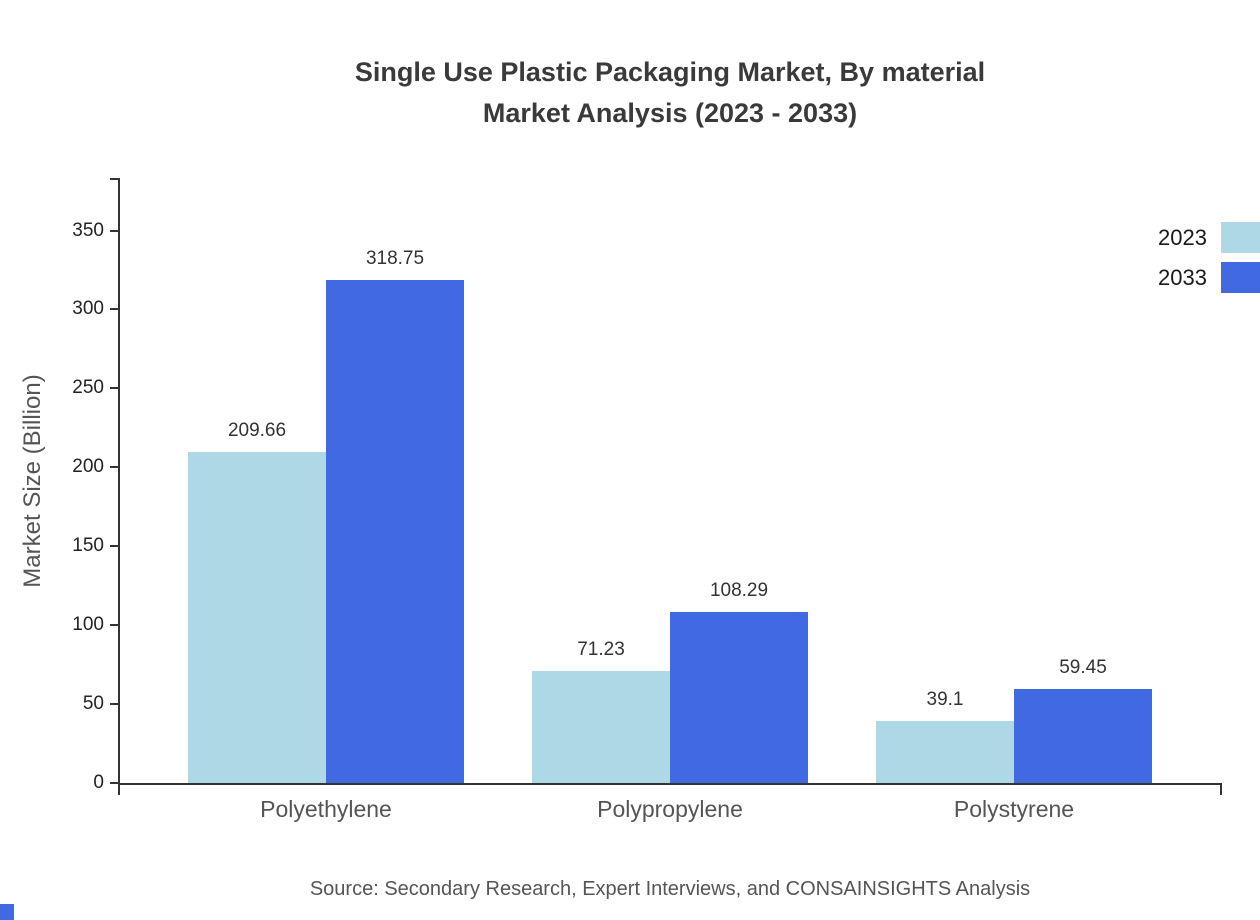 Image resolution: width=1260 pixels, height=920 pixels. I want to click on x-axis-line, so click(670, 784).